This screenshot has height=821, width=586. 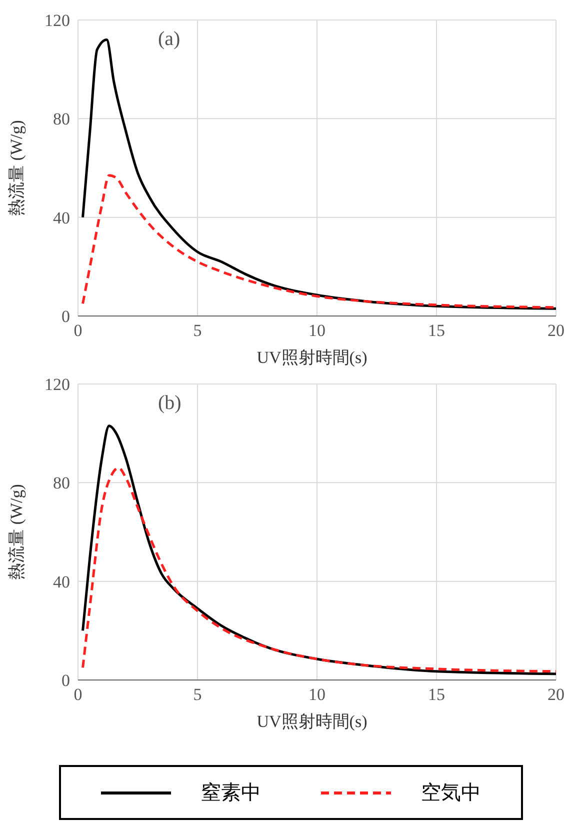 I want to click on legend-label: 空気中, so click(x=450, y=792).